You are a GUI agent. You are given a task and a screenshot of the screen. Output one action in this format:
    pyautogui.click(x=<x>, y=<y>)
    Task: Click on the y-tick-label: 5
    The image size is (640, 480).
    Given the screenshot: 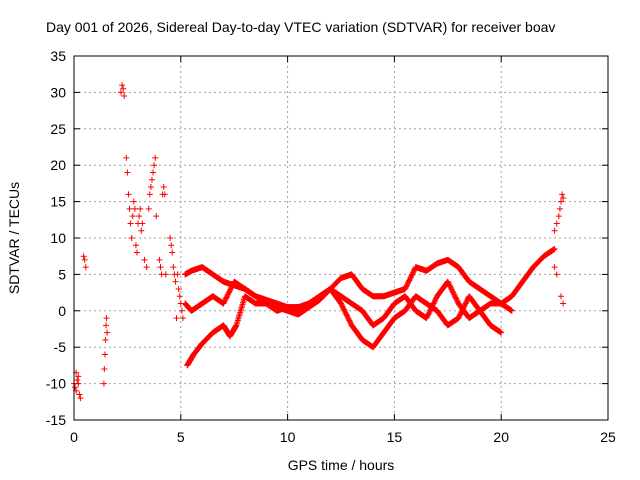 What is the action you would take?
    pyautogui.click(x=62, y=274)
    